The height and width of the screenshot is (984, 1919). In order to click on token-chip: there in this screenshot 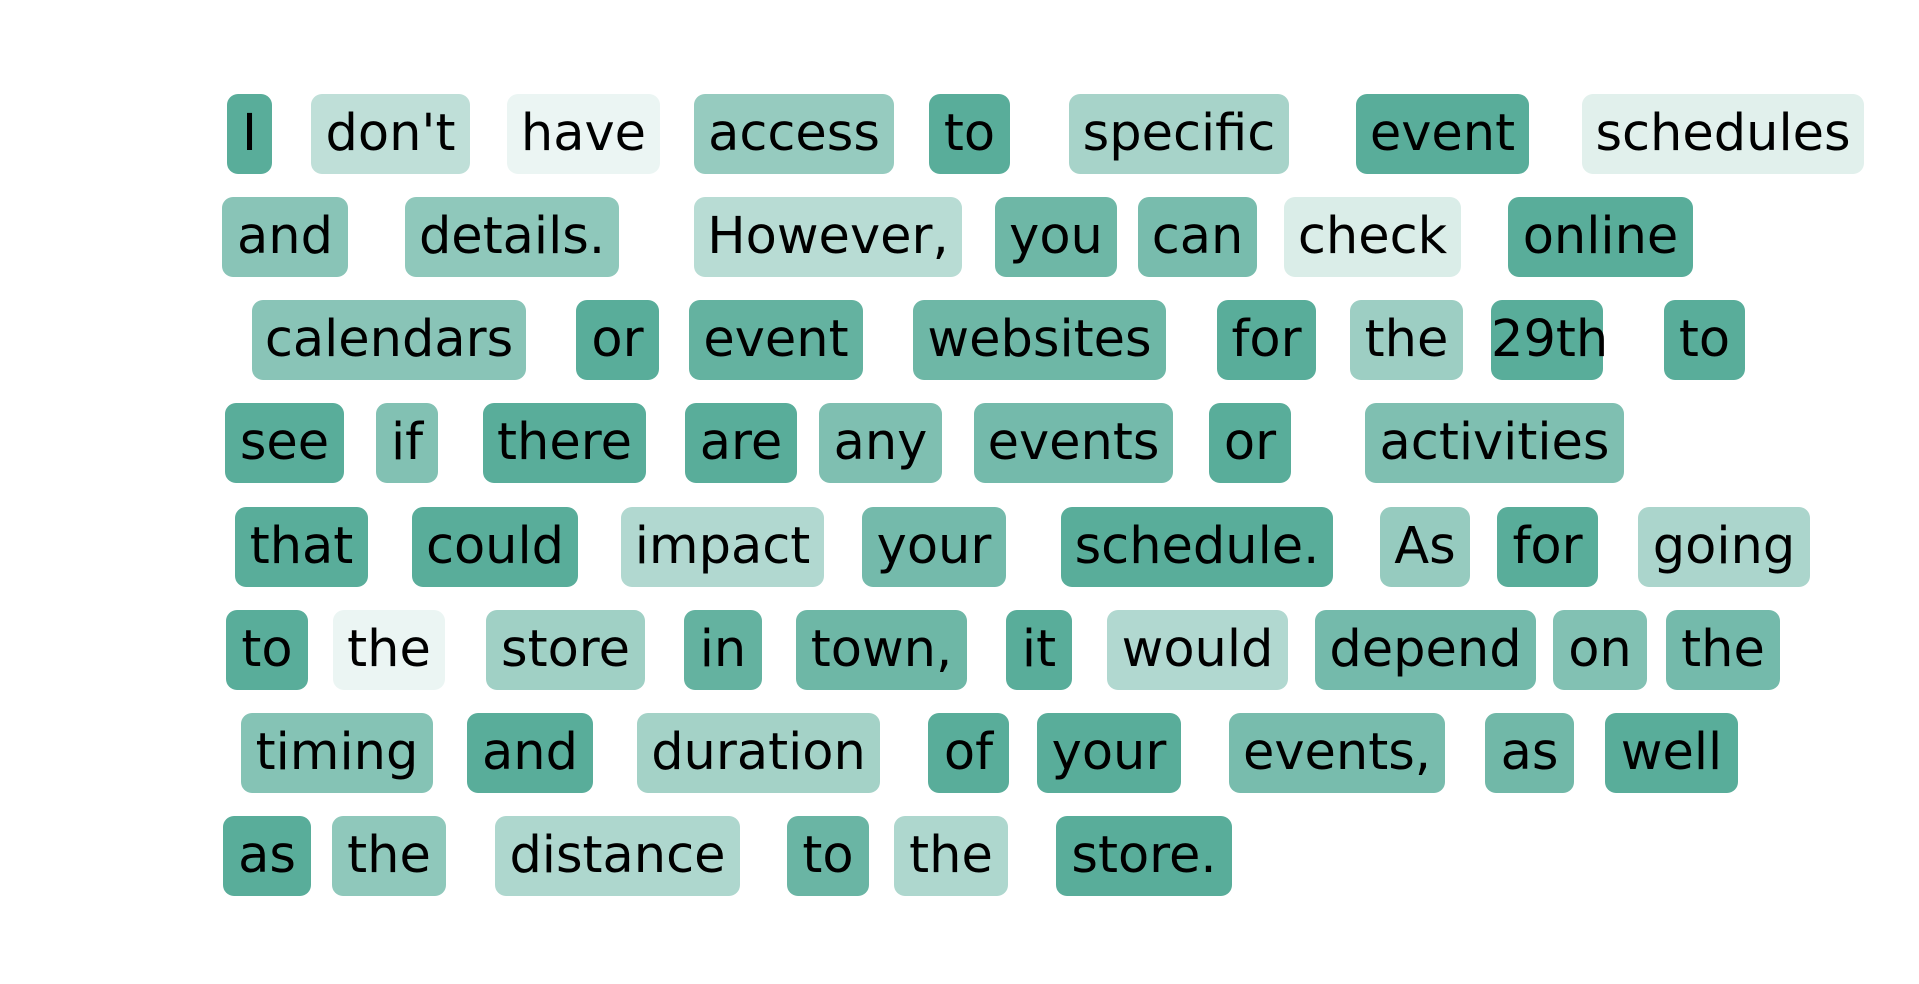, I will do `click(564, 443)`.